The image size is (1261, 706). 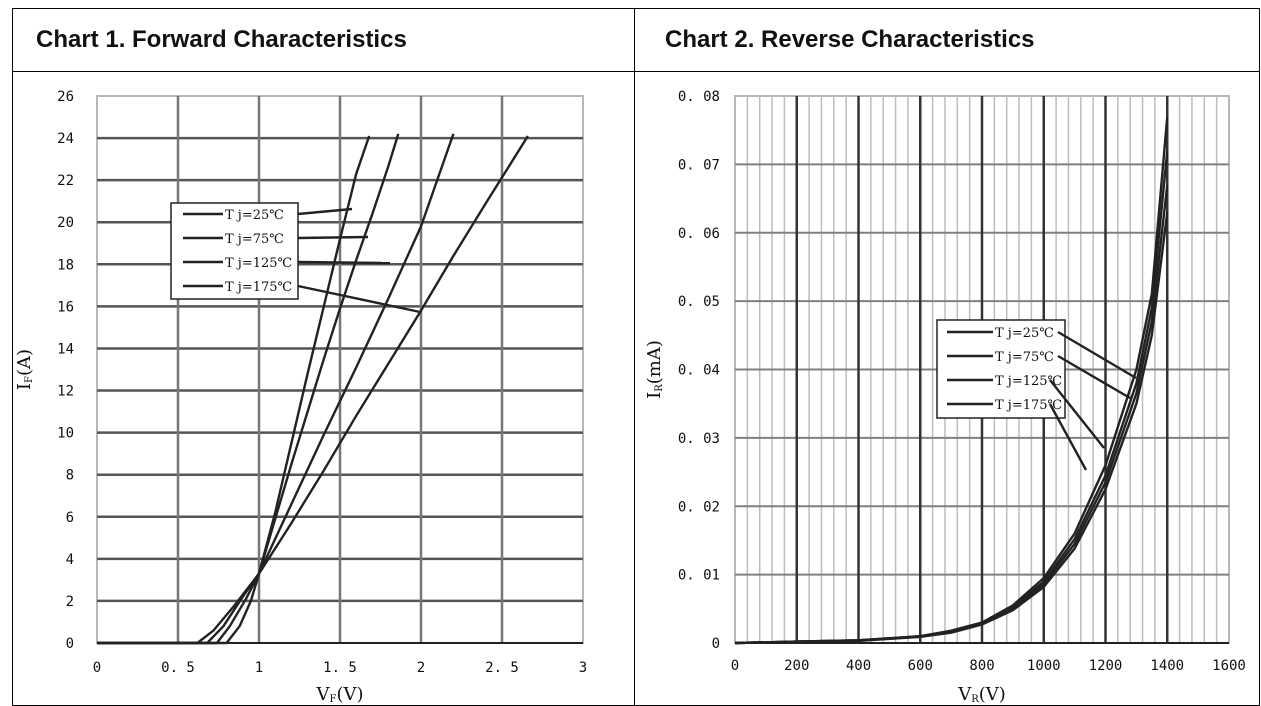 I want to click on x-tick-label: 1600, so click(x=1229, y=666).